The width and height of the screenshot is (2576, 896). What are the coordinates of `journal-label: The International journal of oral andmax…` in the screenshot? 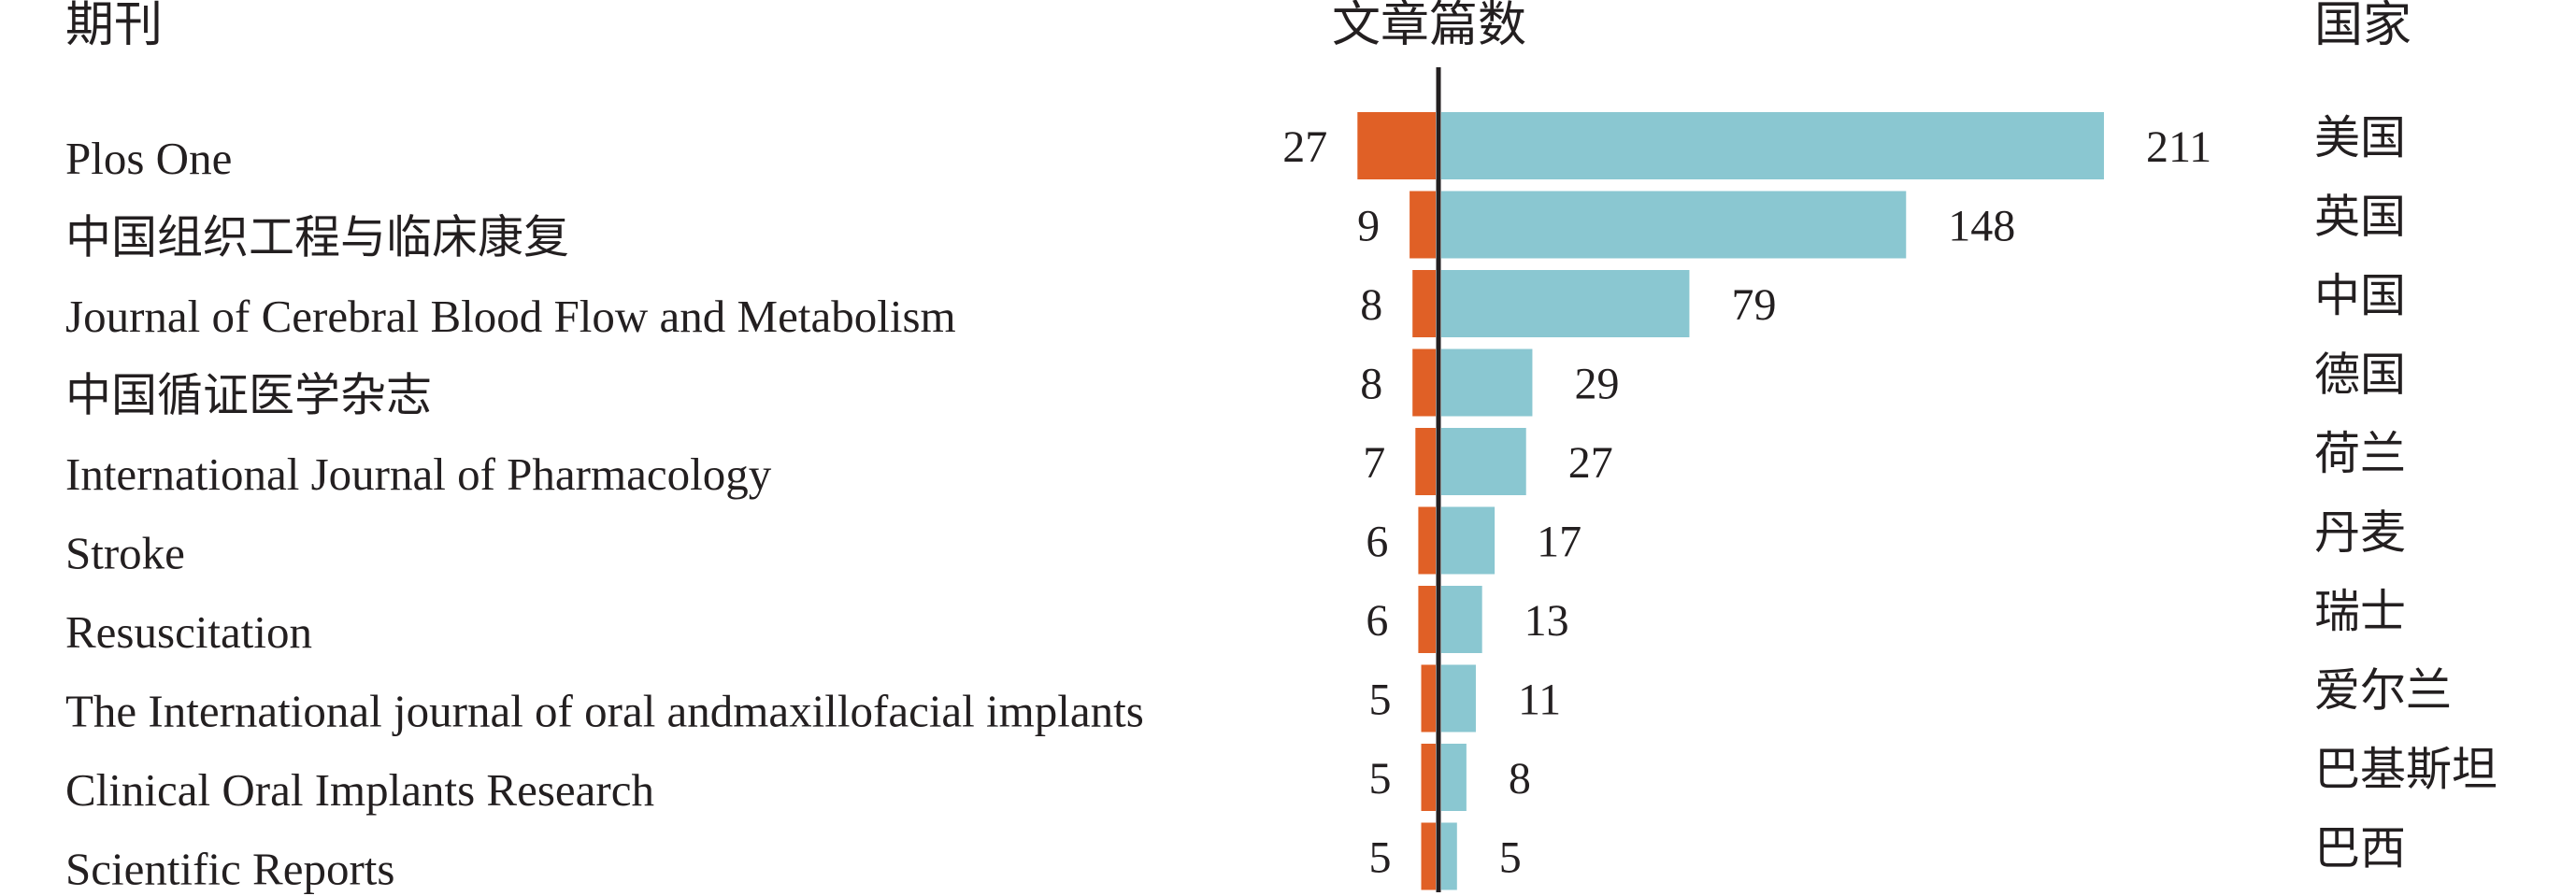 It's located at (604, 711).